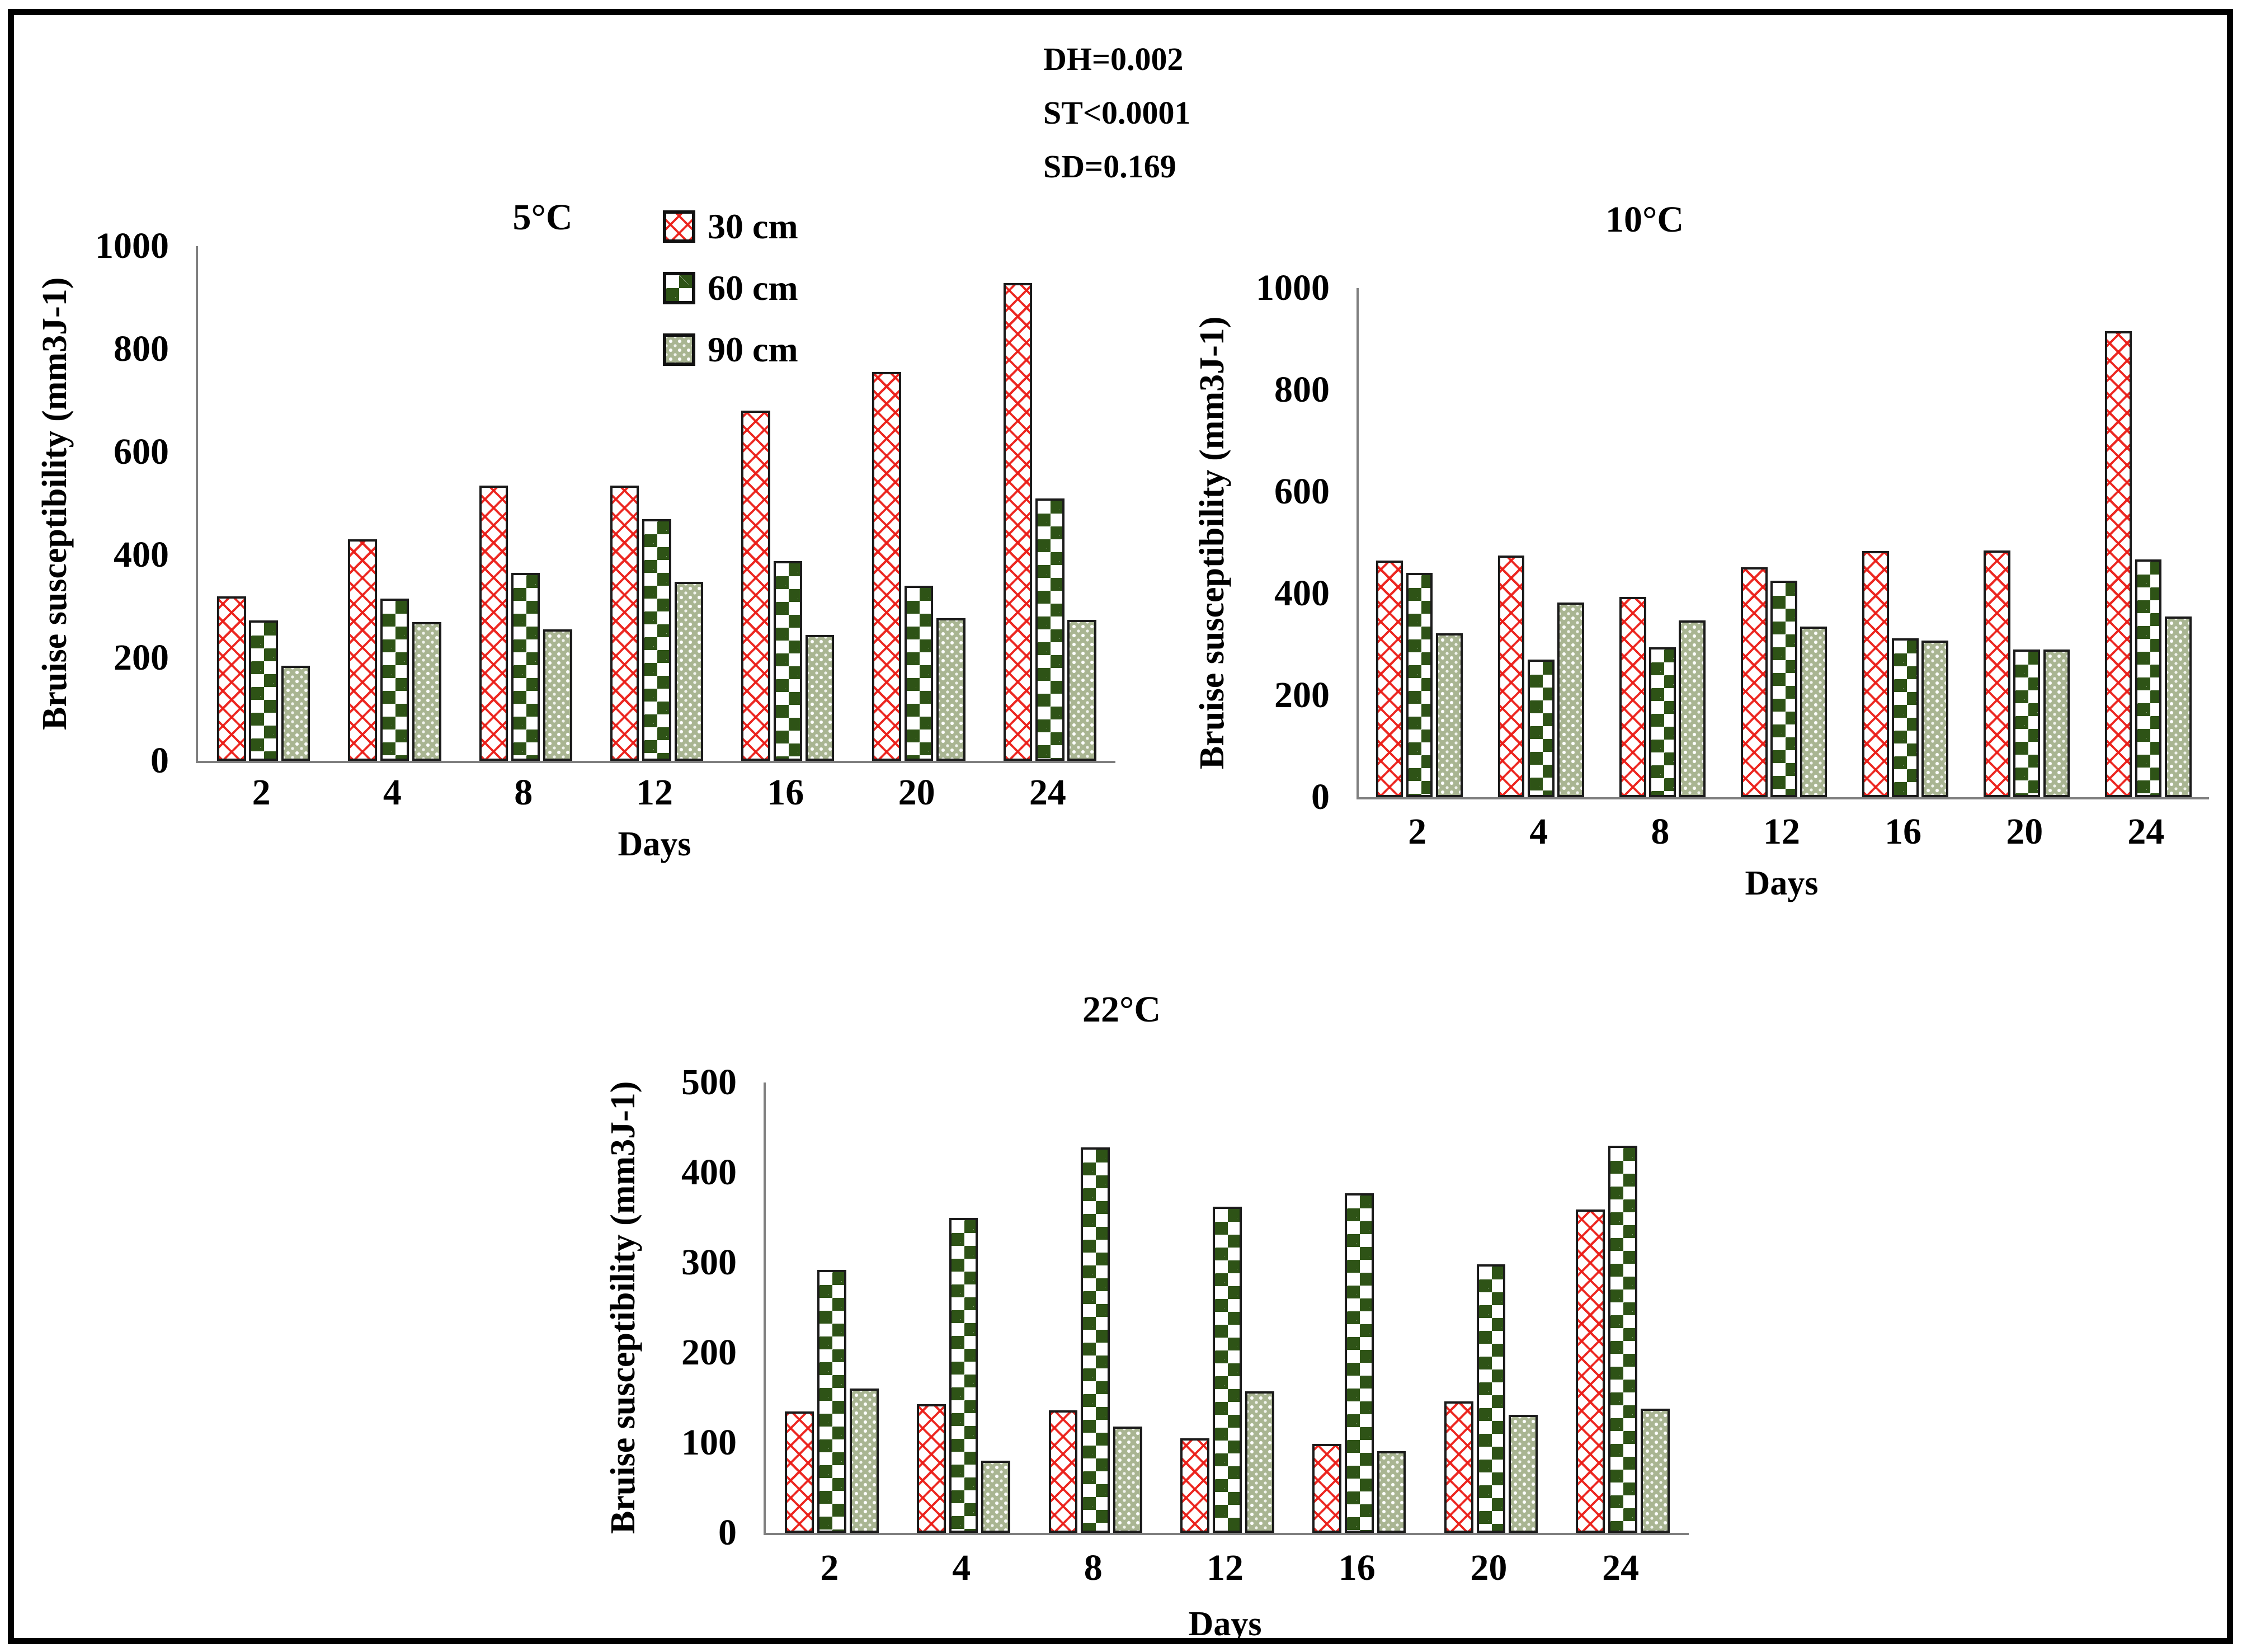 The width and height of the screenshot is (2242, 1652). What do you see at coordinates (2178, 706) in the screenshot?
I see `bar-10°C-day24-90cm` at bounding box center [2178, 706].